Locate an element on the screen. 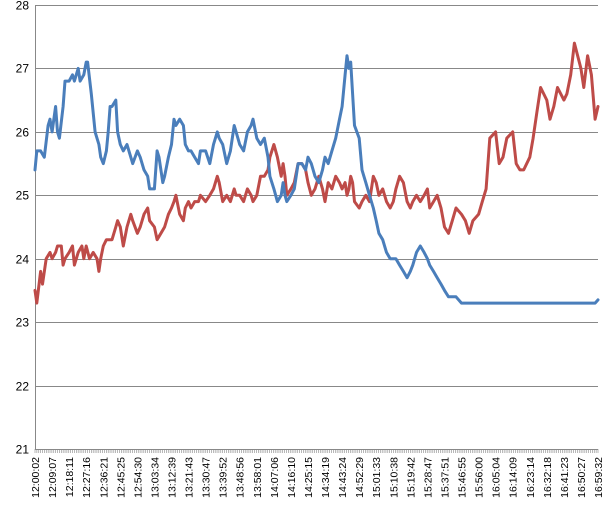 This screenshot has height=518, width=613. y-tick-label: 21 is located at coordinates (23, 450).